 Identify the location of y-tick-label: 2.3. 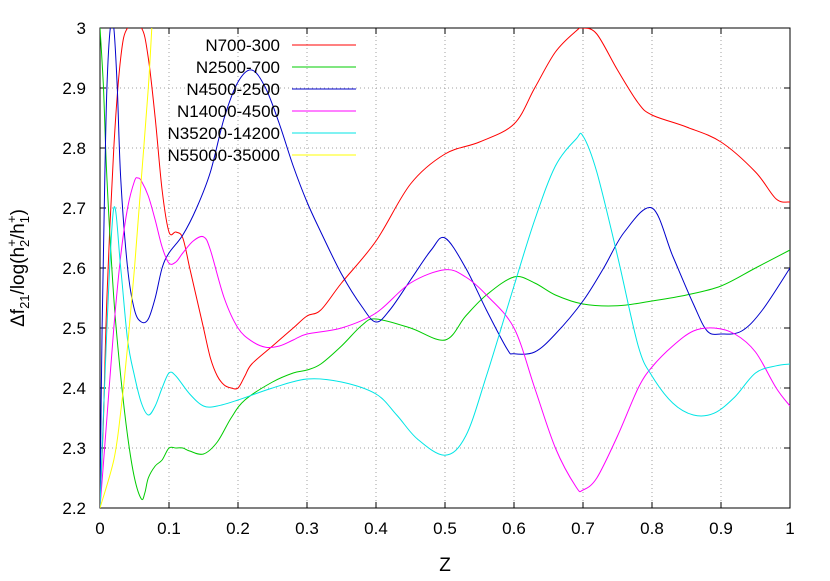
(74, 448).